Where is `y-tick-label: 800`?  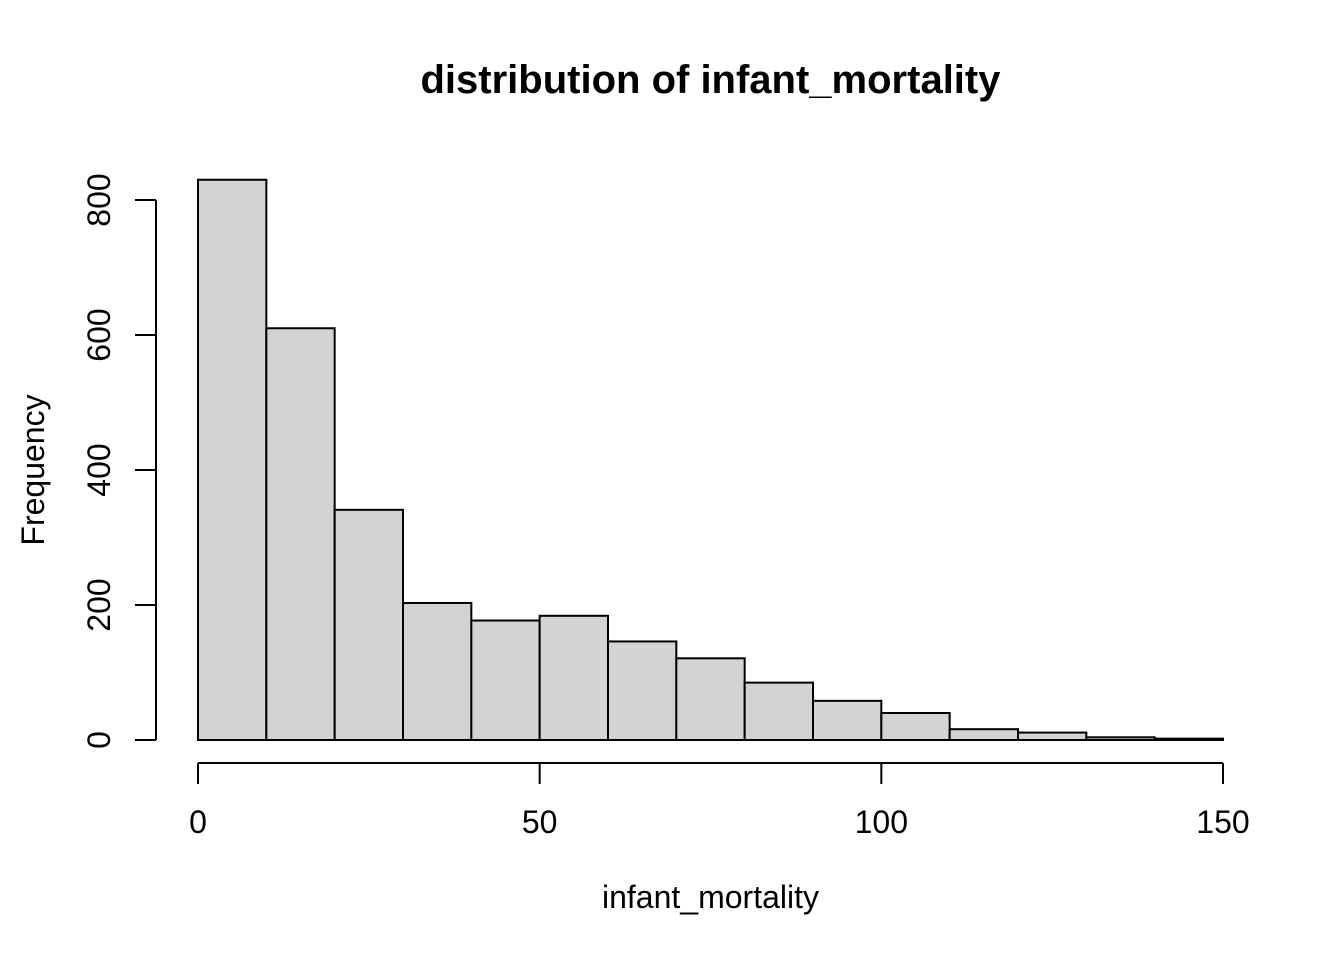
y-tick-label: 800 is located at coordinates (99, 199).